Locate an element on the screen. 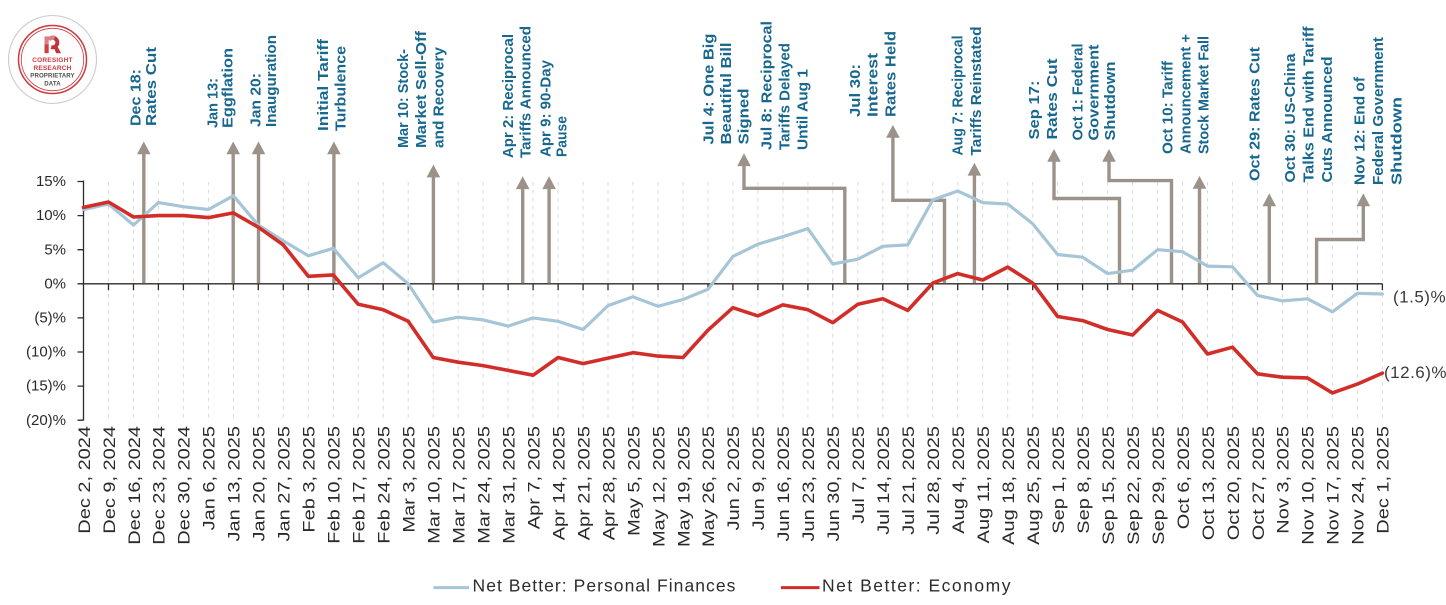  svg-text: Jan 27, 2025 is located at coordinates (285, 484).